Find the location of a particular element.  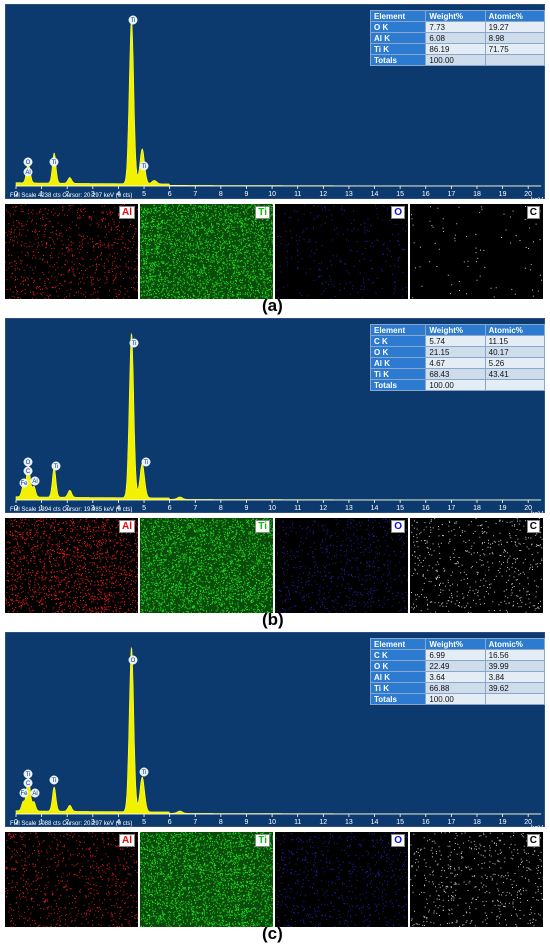

weight-cell: 6.99 is located at coordinates (455, 655).